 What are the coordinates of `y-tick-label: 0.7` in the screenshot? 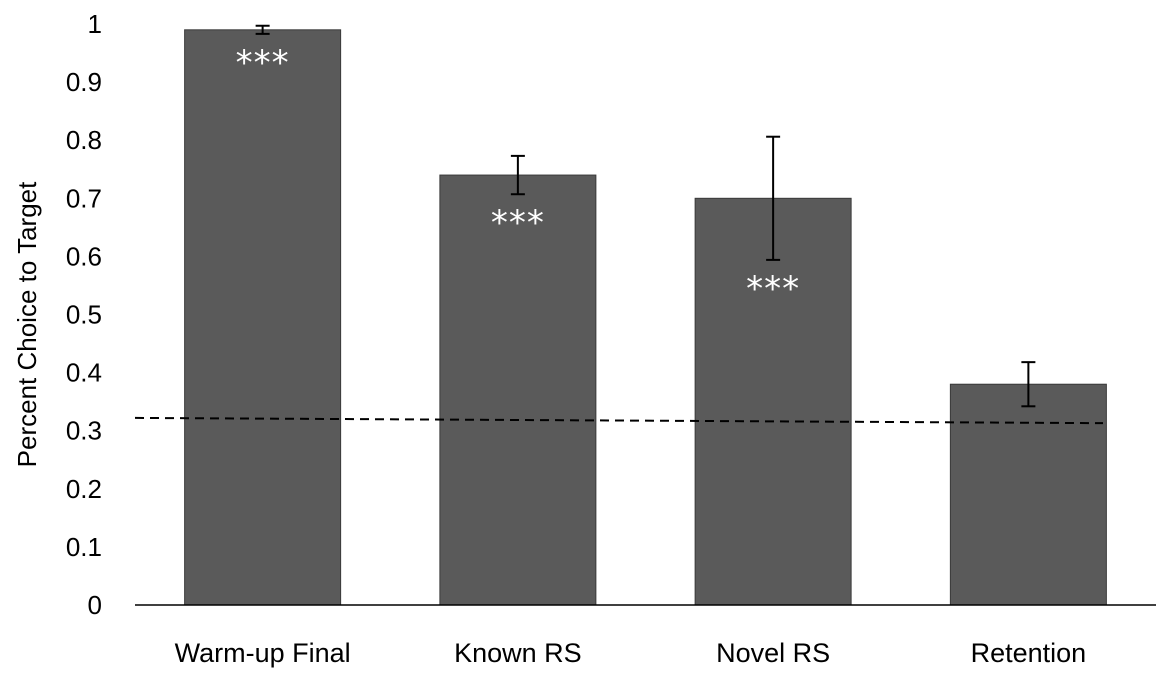 It's located at (84, 198).